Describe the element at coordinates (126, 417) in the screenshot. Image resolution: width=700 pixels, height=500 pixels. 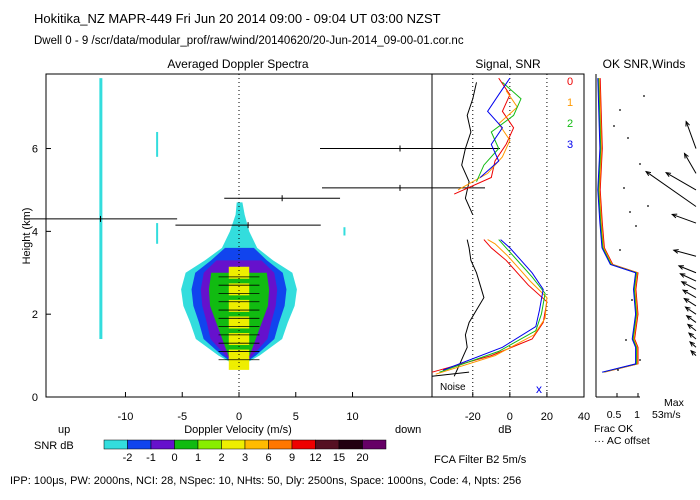
I see `x-tick-label: -10` at that location.